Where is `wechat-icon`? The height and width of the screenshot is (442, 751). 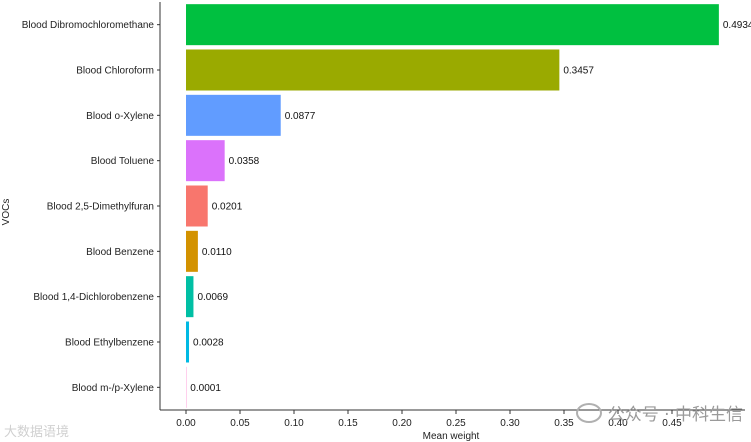
wechat-icon is located at coordinates (588, 412).